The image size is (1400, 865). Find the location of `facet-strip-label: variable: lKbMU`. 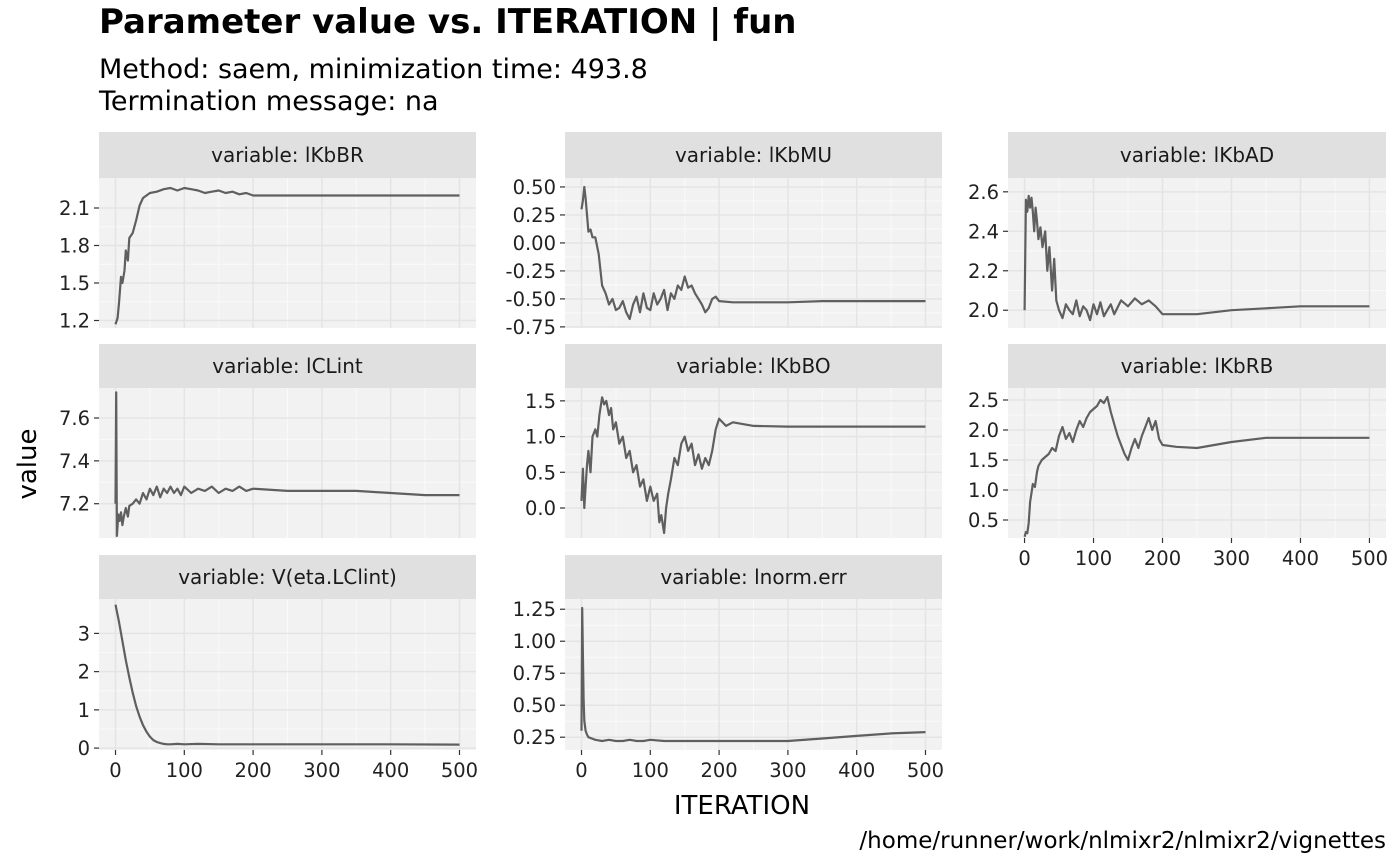

facet-strip-label: variable: lKbMU is located at coordinates (753, 155).